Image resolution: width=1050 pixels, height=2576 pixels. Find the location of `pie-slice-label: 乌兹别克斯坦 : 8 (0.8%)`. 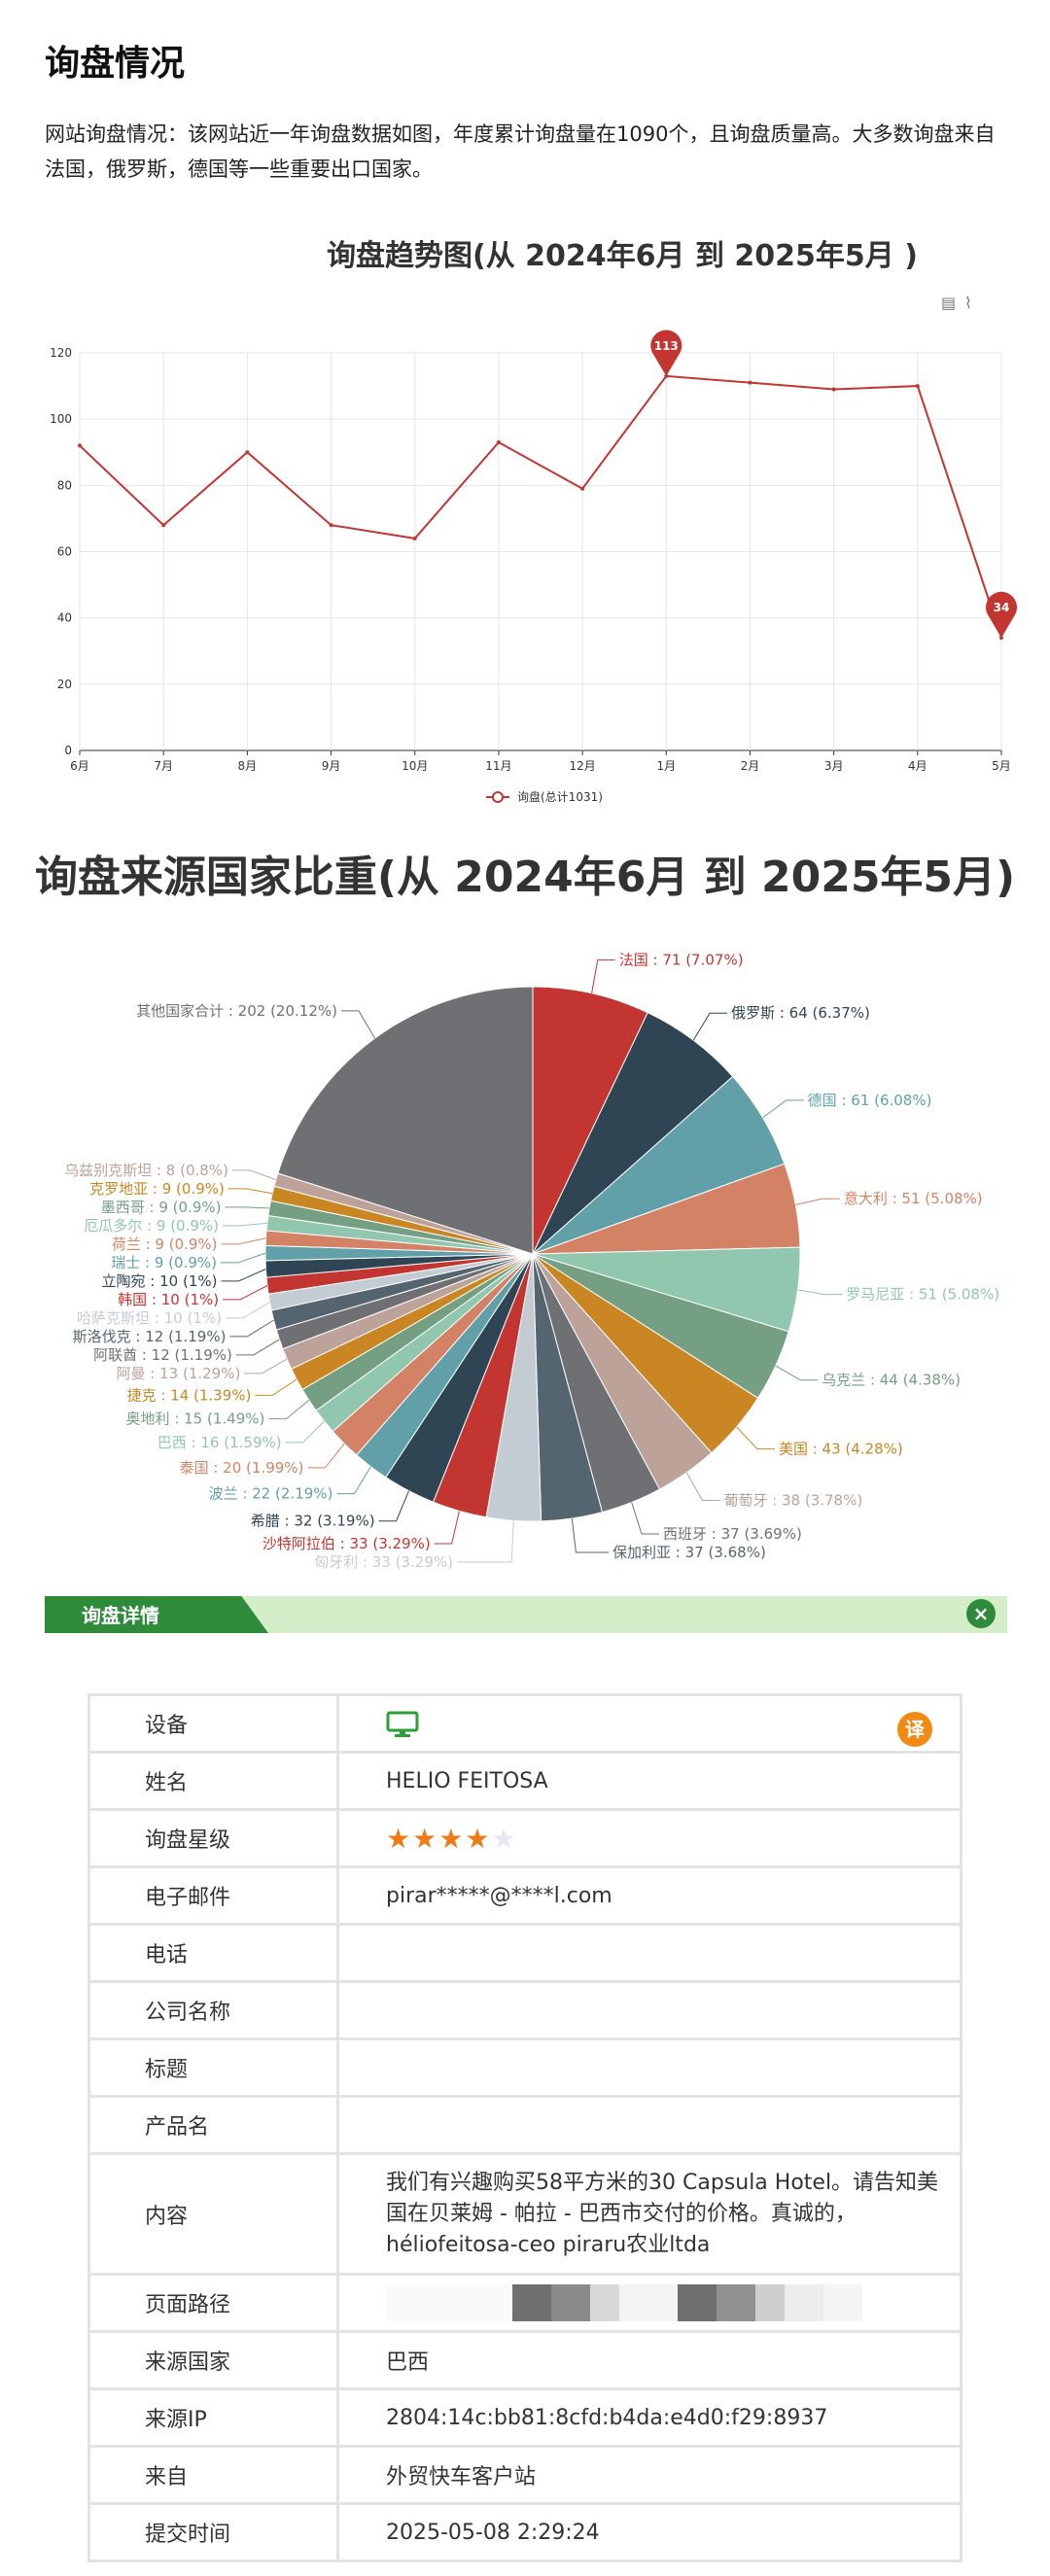

pie-slice-label: 乌兹别克斯坦 : 8 (0.8%) is located at coordinates (146, 1170).